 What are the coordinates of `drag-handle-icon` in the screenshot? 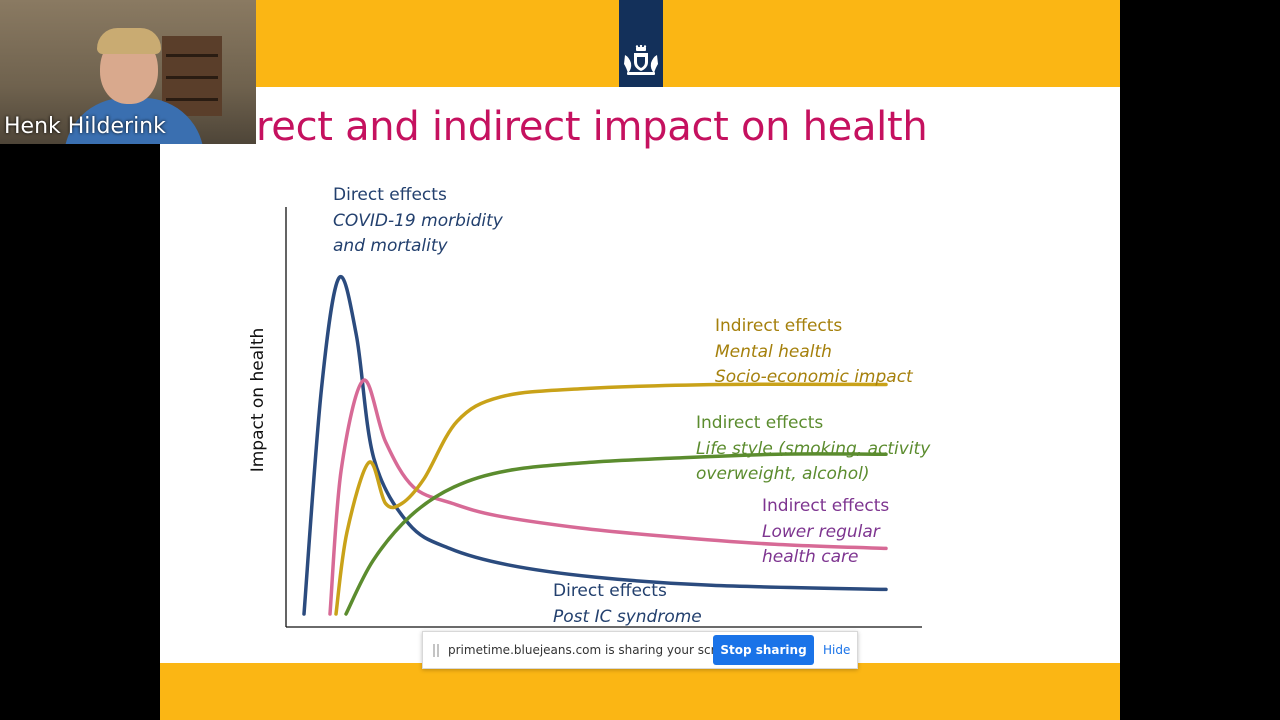 It's located at (436, 650).